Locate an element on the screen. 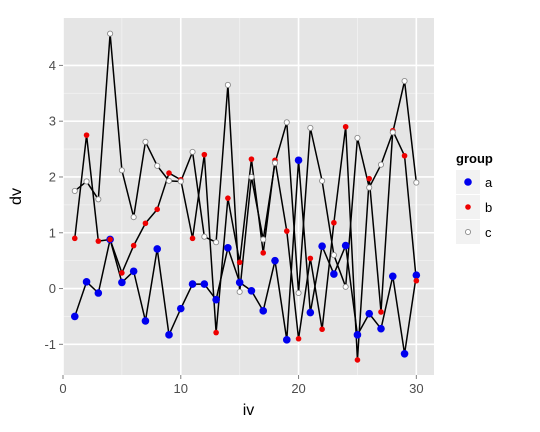 The width and height of the screenshot is (540, 432). x-tick-label: 0 is located at coordinates (62, 388).